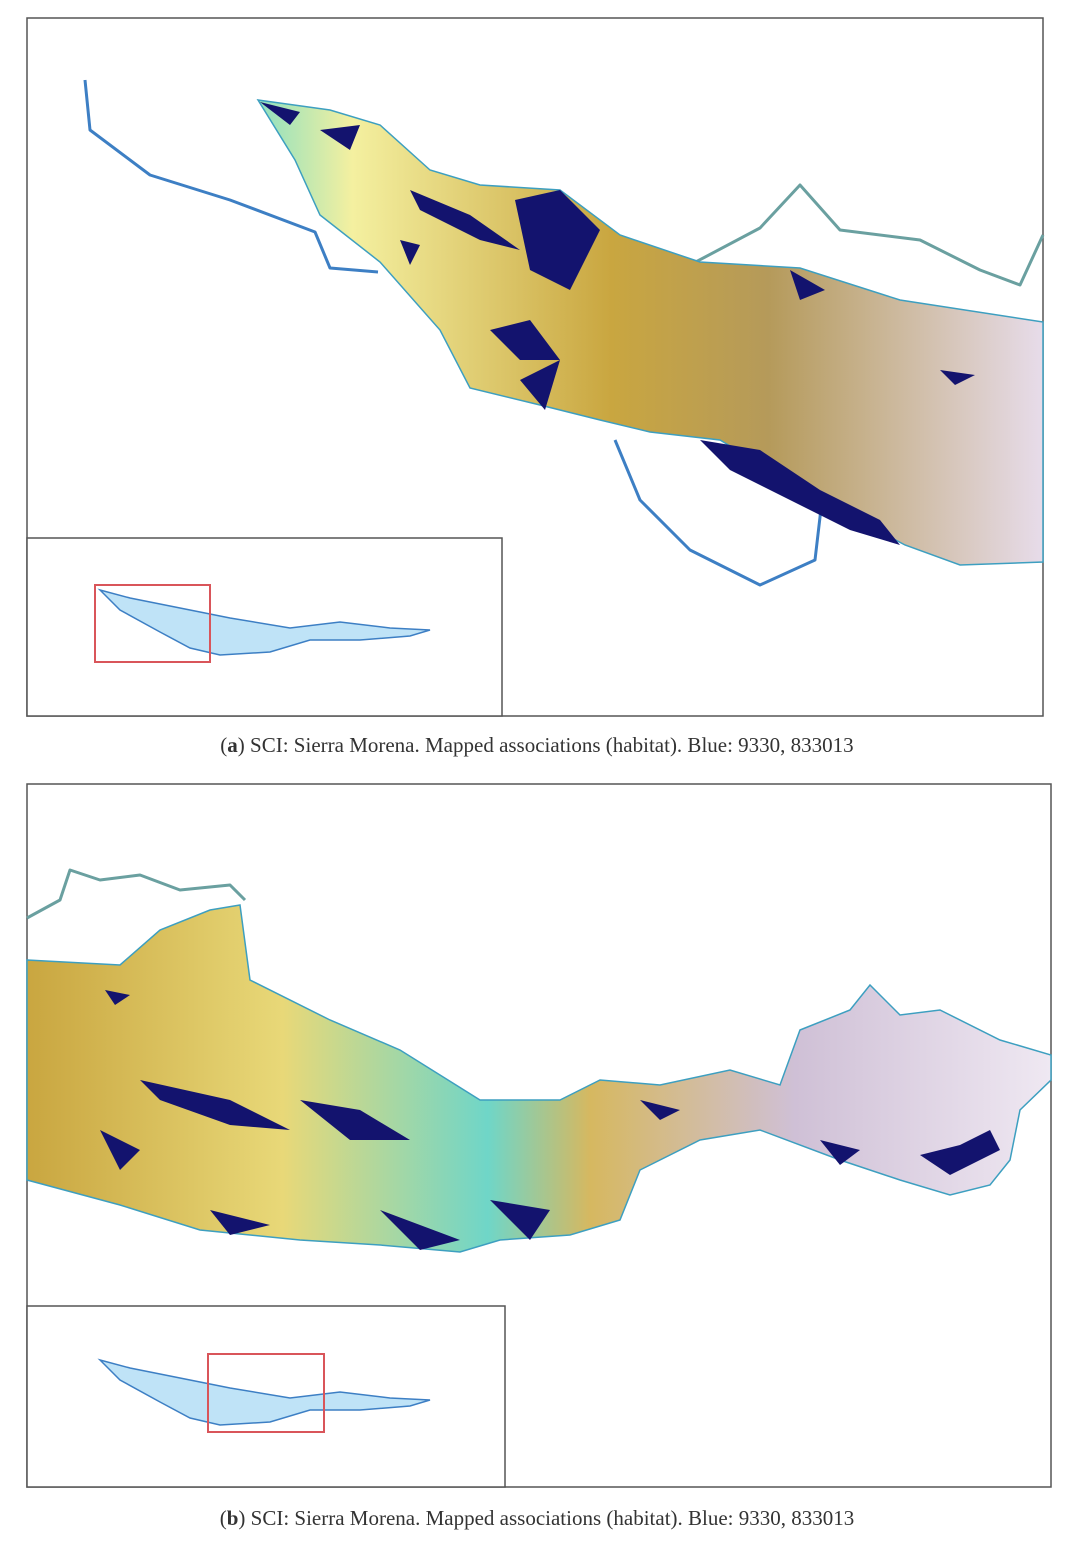 Image resolution: width=1070 pixels, height=1541 pixels. I want to click on habitat-patches, so click(550, 1120).